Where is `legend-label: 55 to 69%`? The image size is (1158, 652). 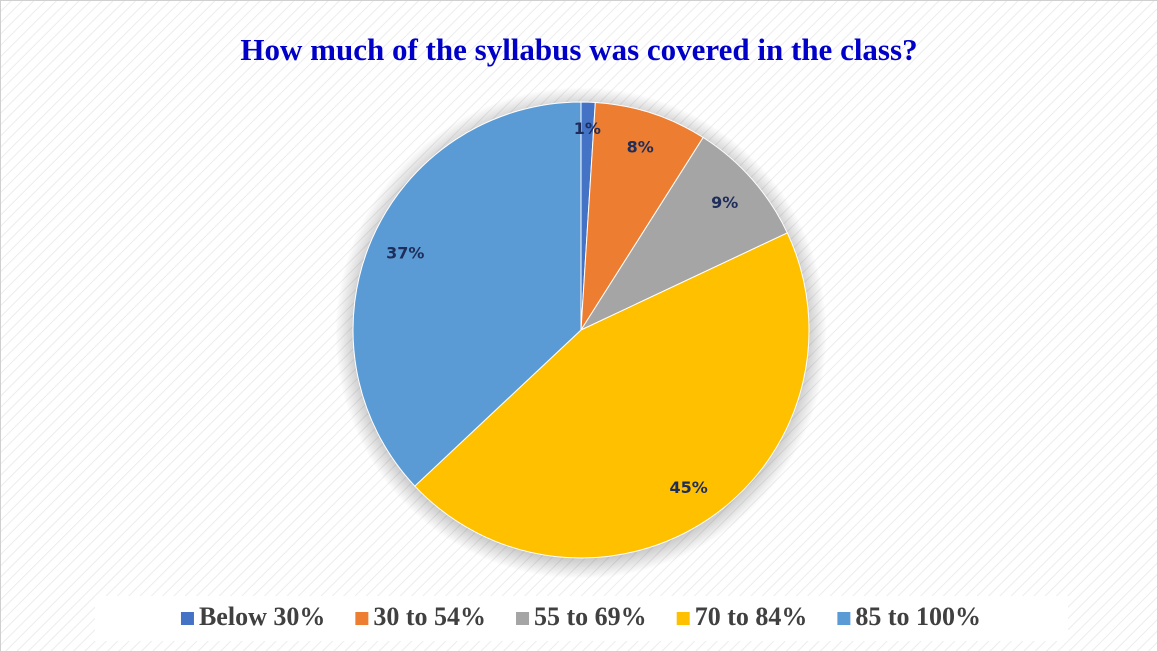
legend-label: 55 to 69% is located at coordinates (590, 616).